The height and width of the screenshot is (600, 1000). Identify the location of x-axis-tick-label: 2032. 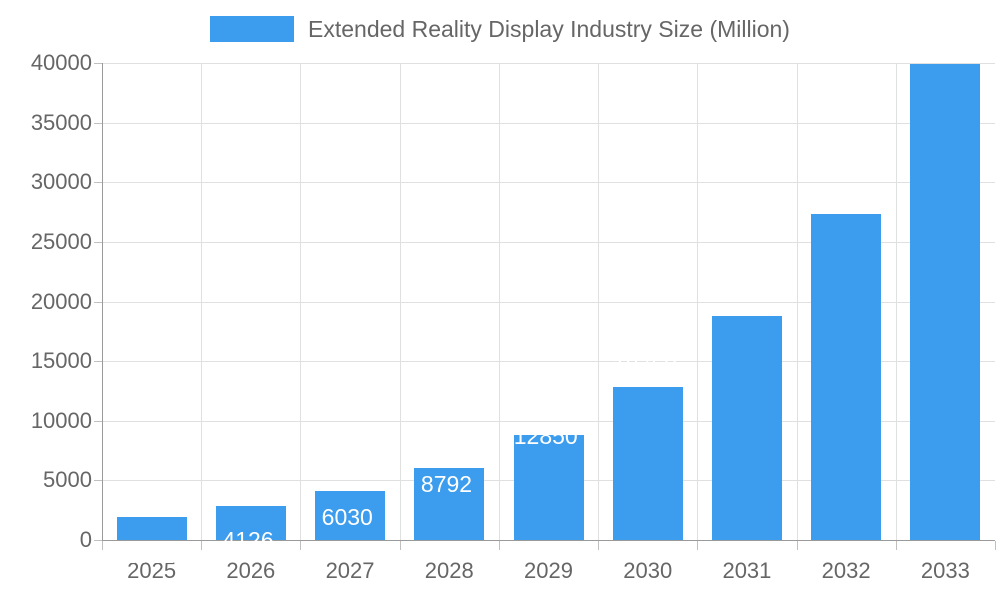
(846, 570).